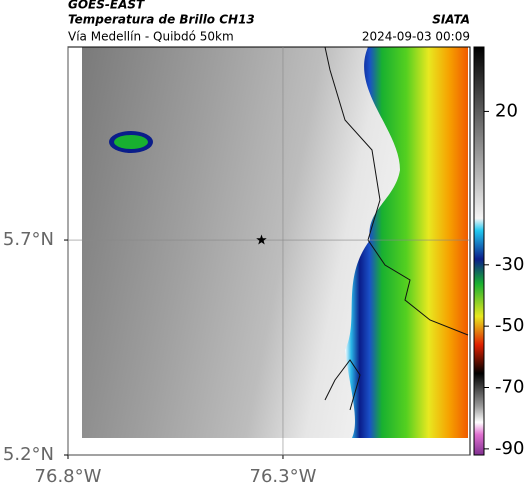 The image size is (526, 491). Describe the element at coordinates (506, 110) in the screenshot. I see `colorbar-tick-label: 20` at that location.